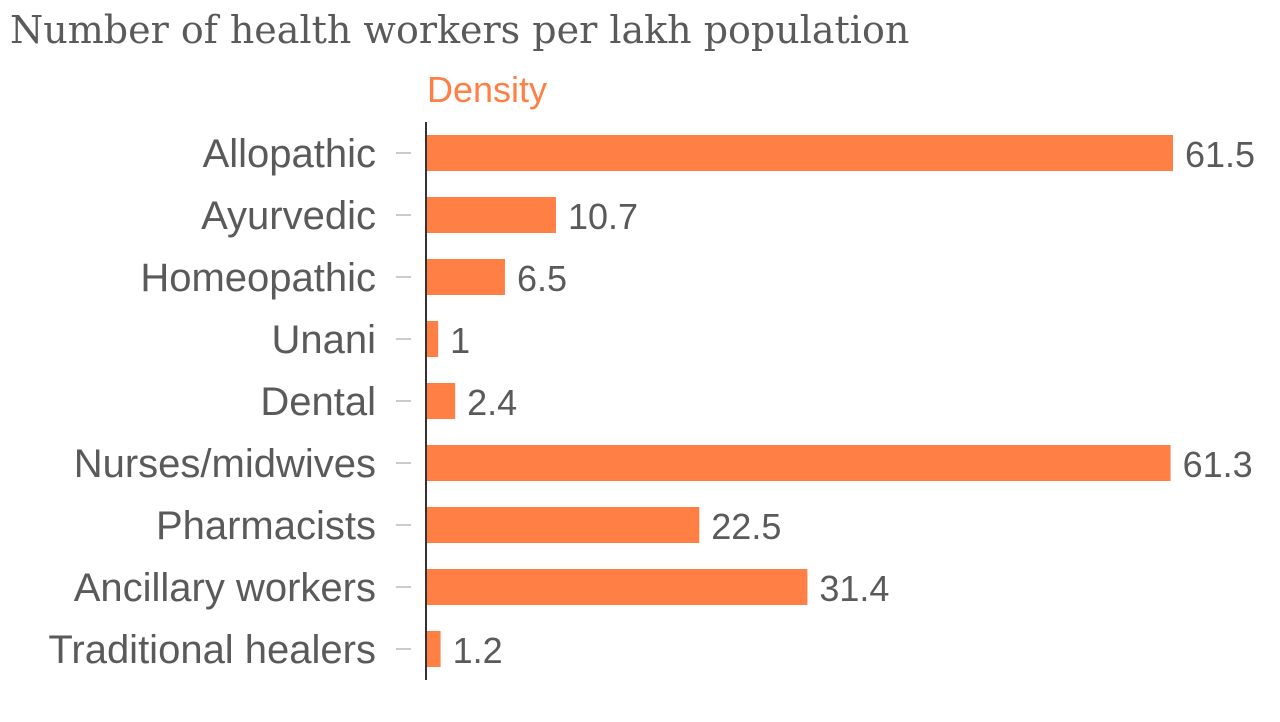  Describe the element at coordinates (487, 89) in the screenshot. I see `series-label: Density` at that location.